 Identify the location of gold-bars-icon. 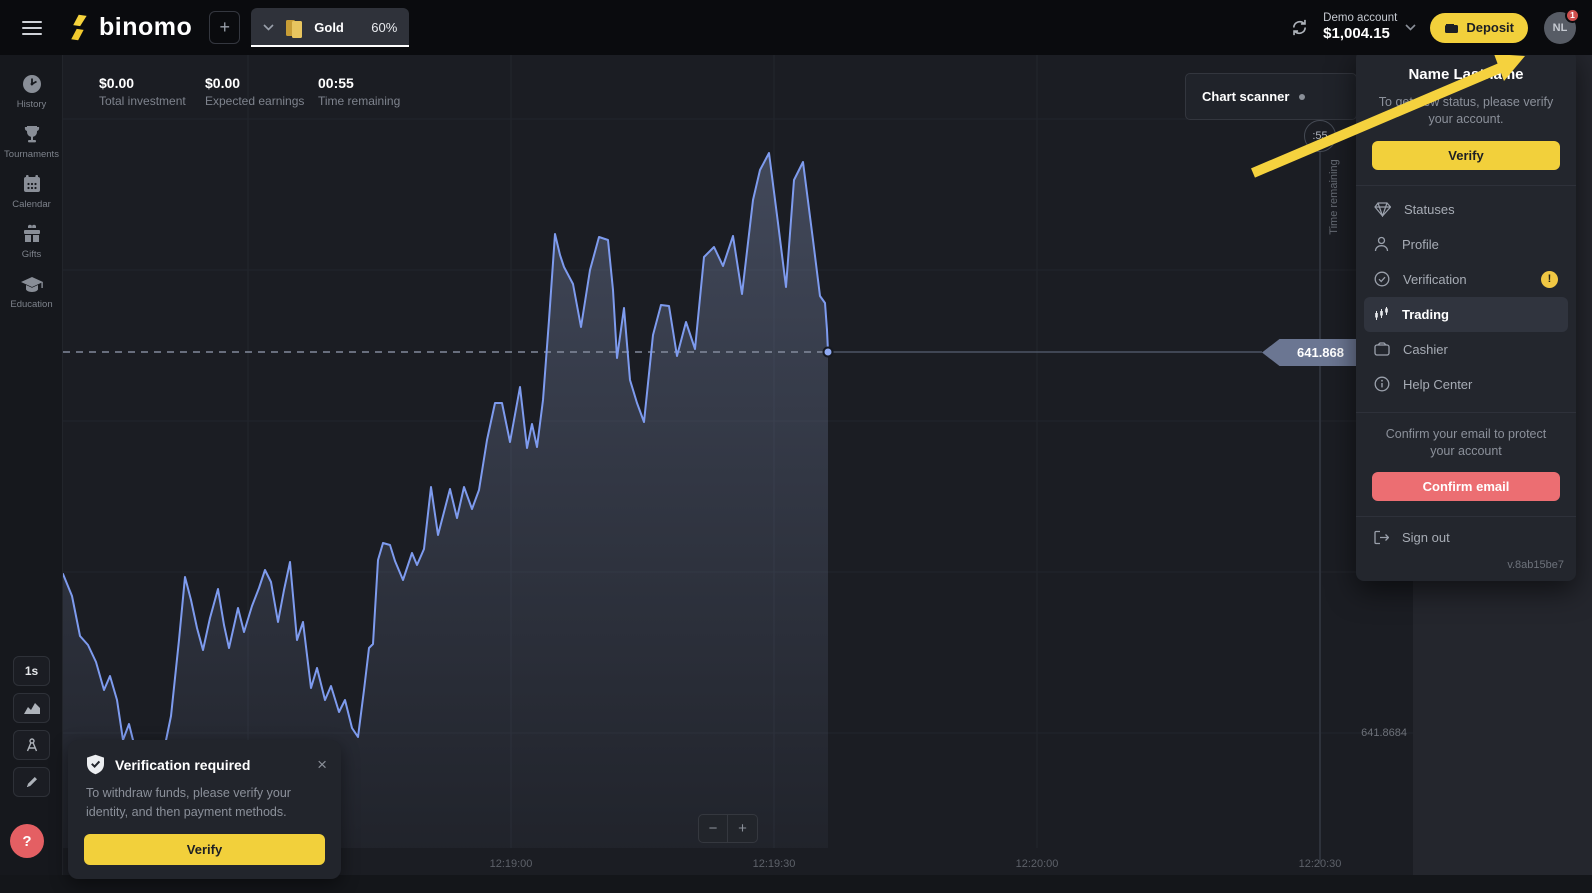
(294, 28).